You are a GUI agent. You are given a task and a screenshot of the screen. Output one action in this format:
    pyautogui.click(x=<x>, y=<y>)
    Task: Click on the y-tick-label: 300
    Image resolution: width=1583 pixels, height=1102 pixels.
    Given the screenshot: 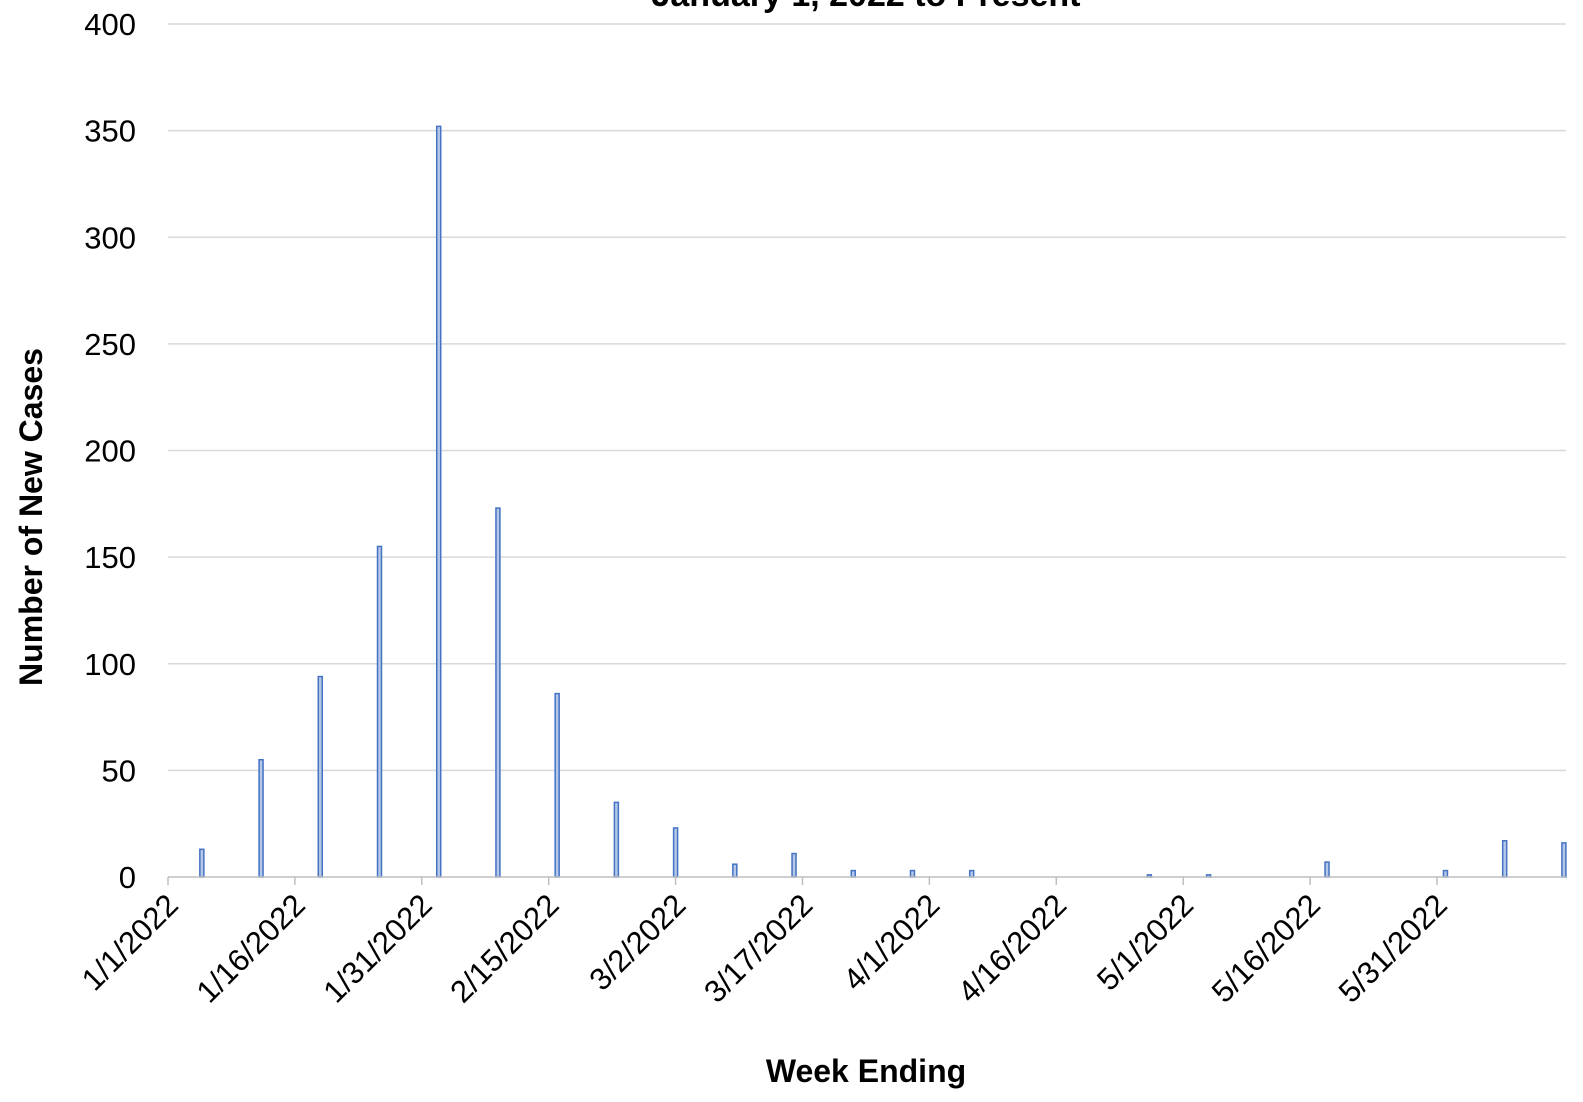 What is the action you would take?
    pyautogui.click(x=110, y=237)
    